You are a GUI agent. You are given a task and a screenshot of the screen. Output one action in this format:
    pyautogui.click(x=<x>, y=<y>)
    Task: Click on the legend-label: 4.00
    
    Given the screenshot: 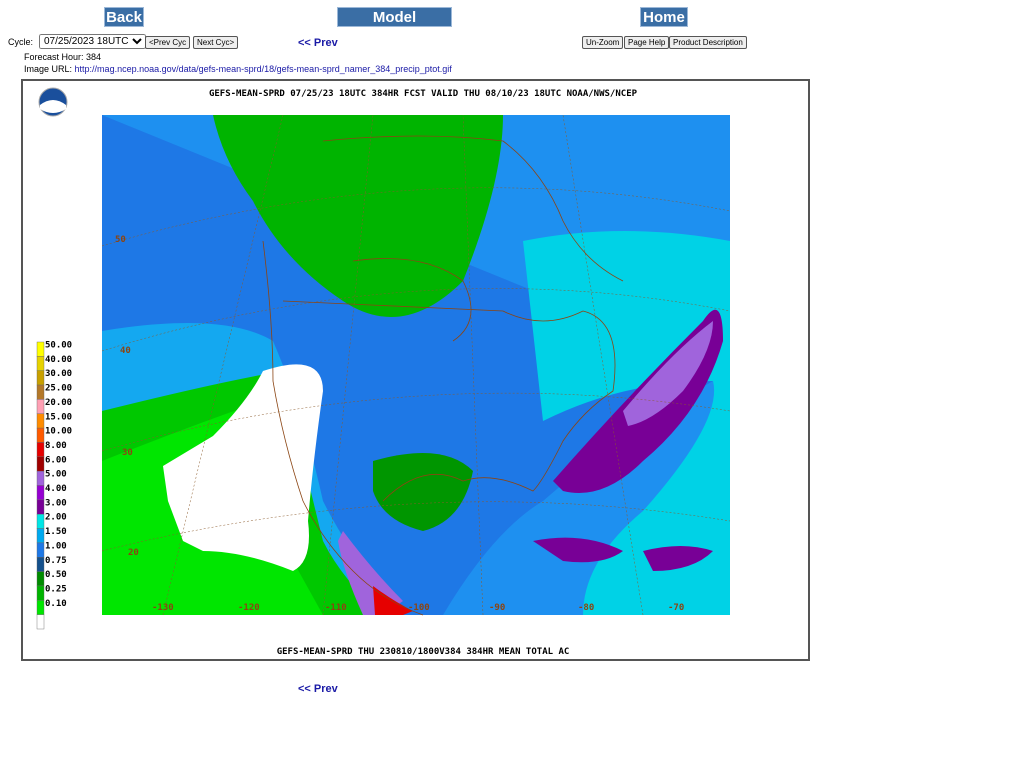 What is the action you would take?
    pyautogui.click(x=56, y=489)
    